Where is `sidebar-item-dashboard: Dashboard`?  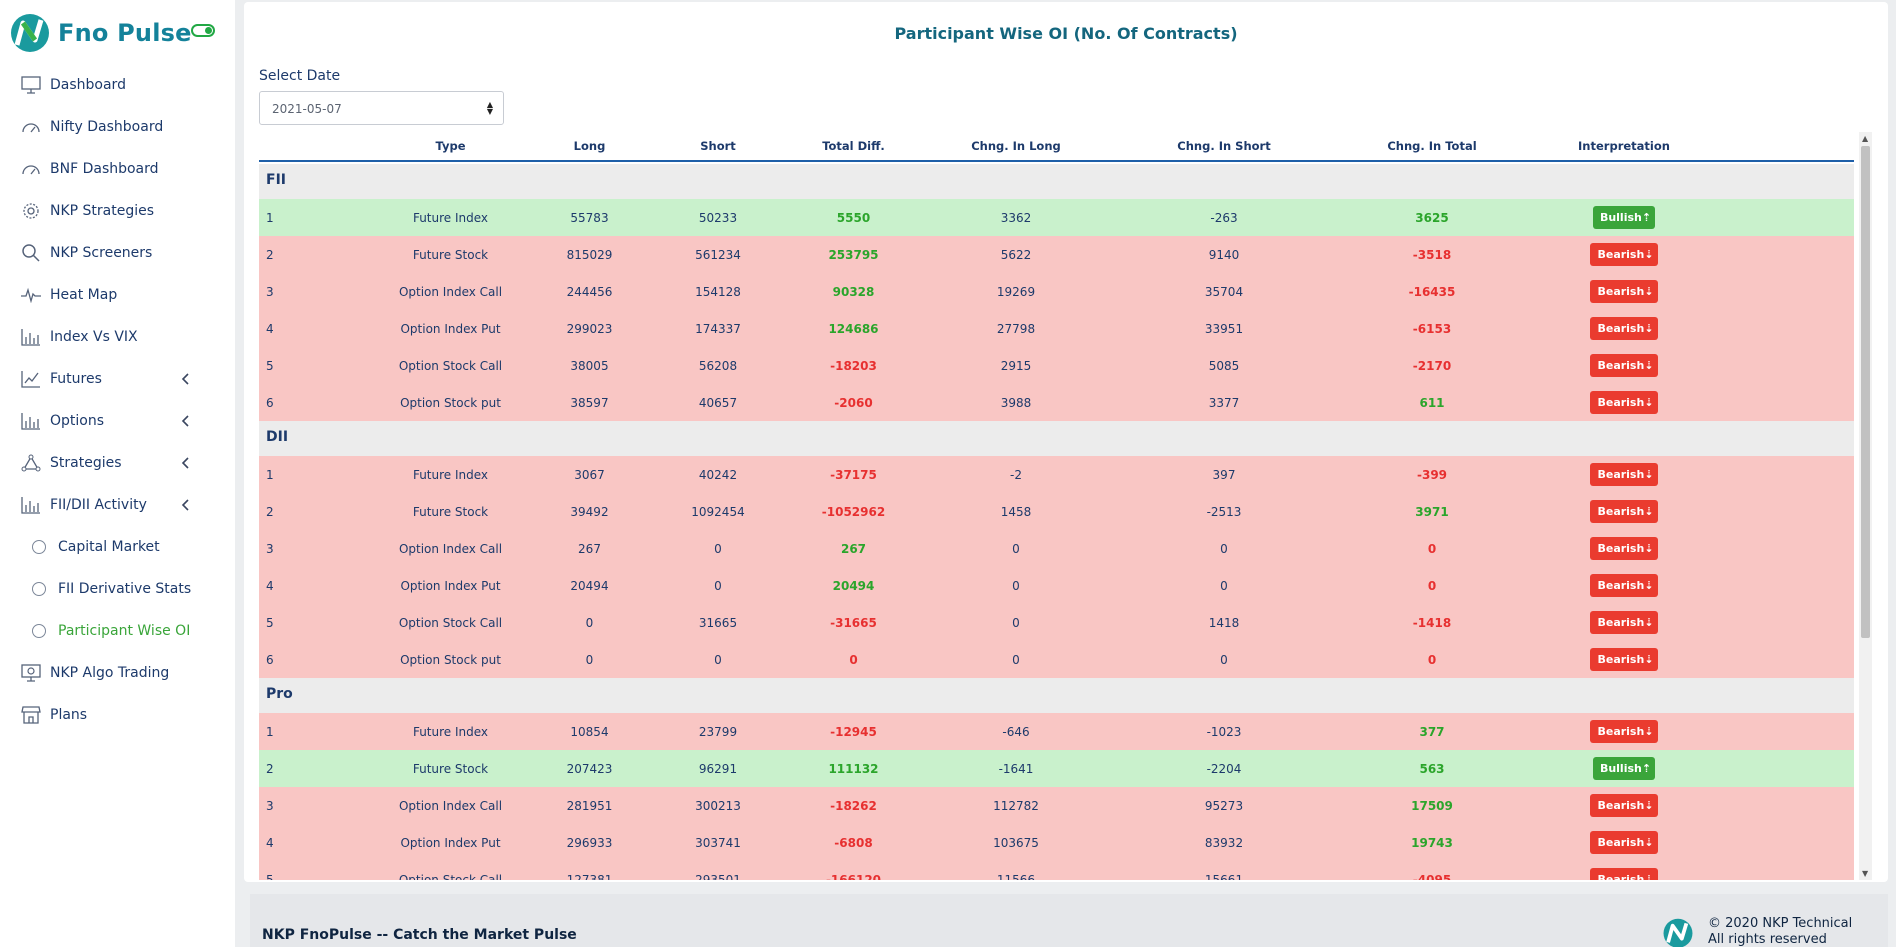
sidebar-item-dashboard: Dashboard is located at coordinates (117, 85).